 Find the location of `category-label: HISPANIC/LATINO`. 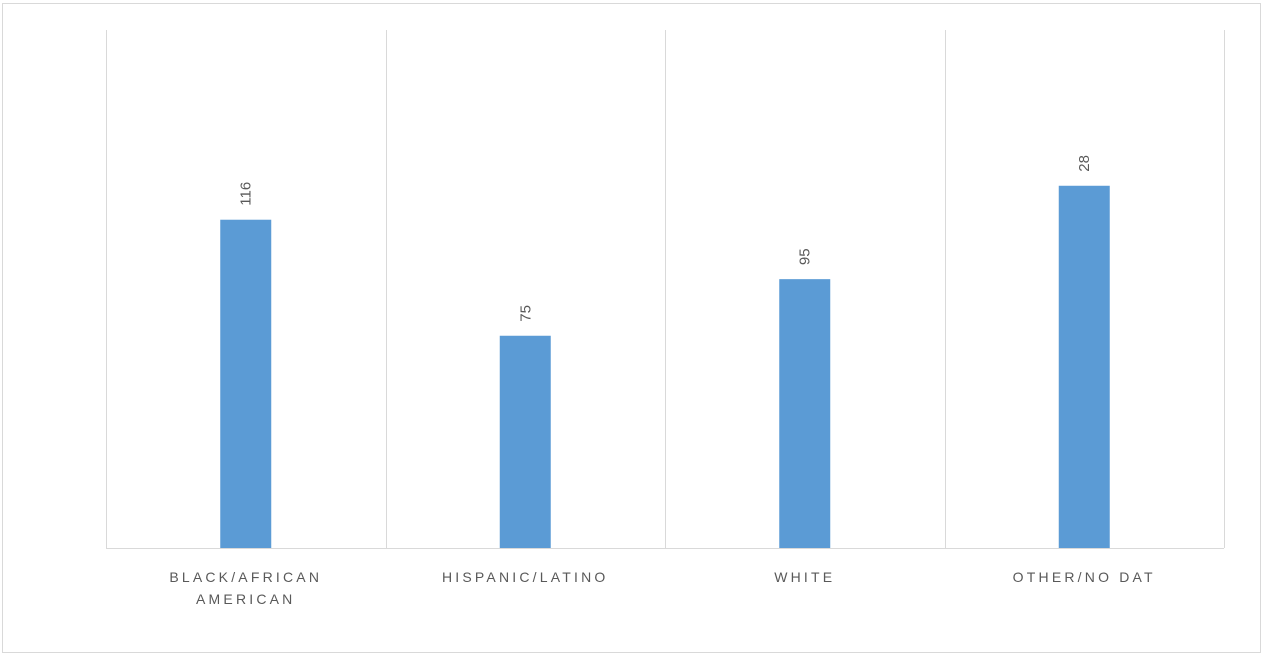

category-label: HISPANIC/LATINO is located at coordinates (525, 577).